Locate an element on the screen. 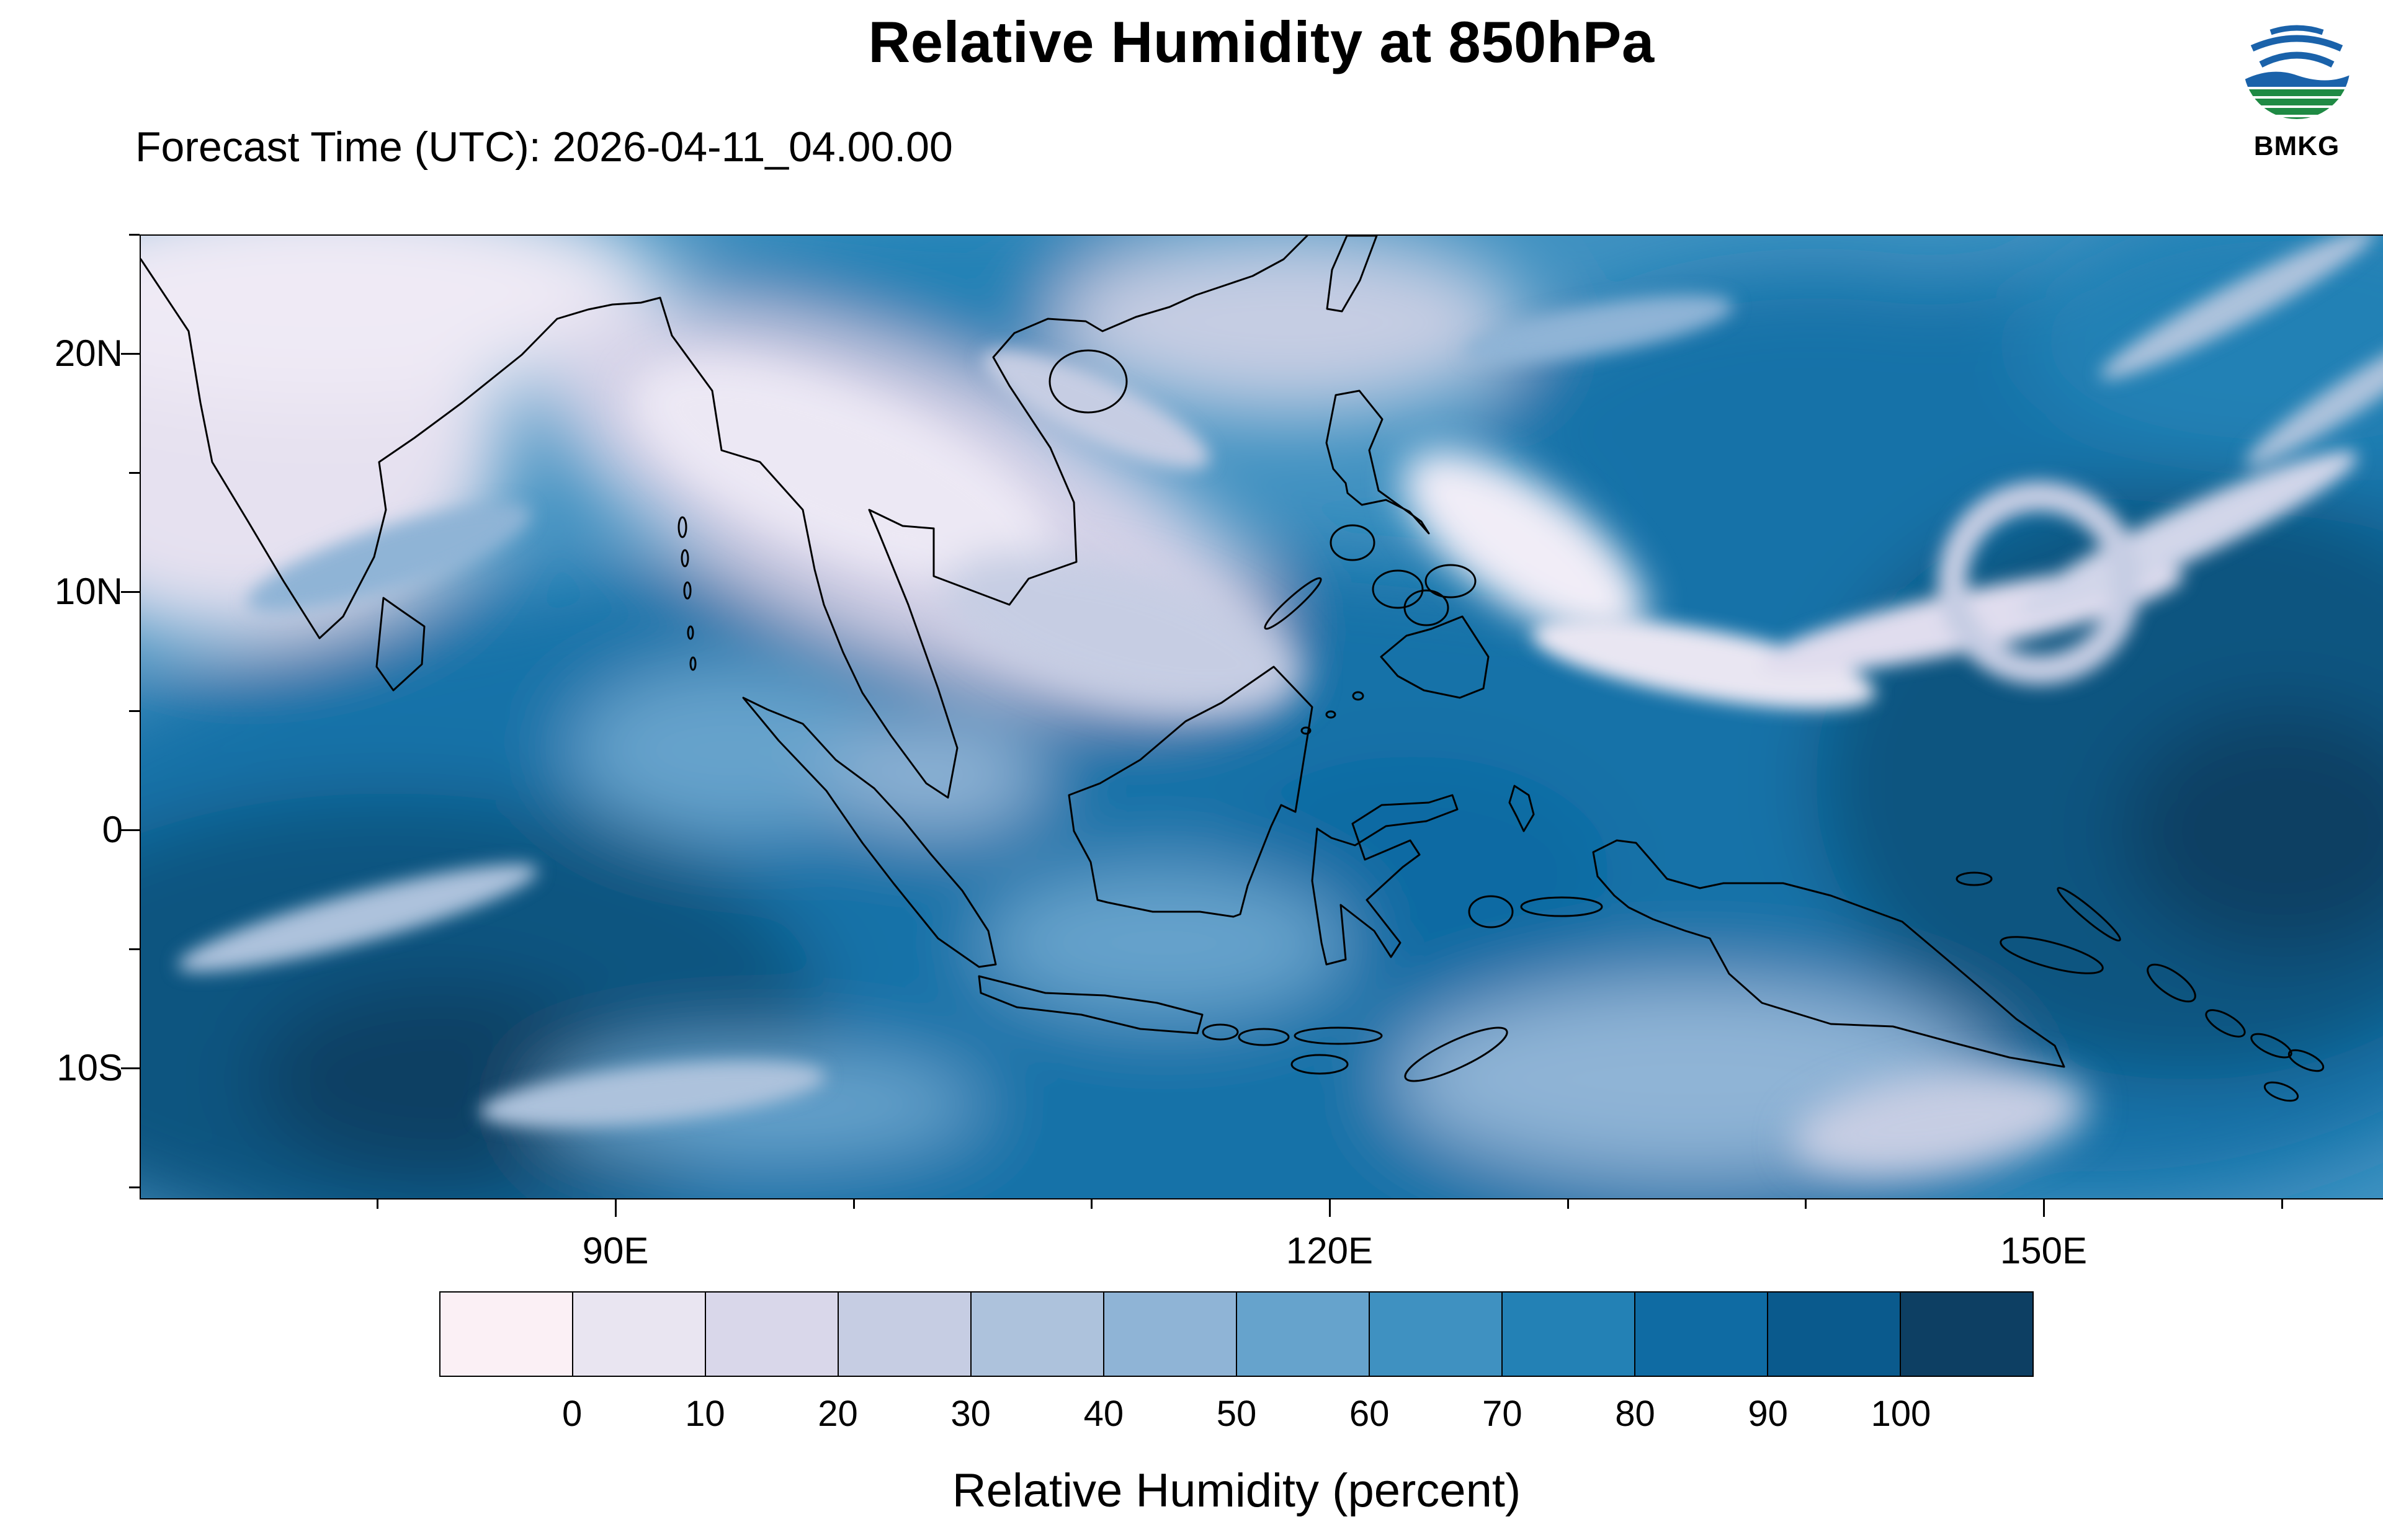  colorbar-tick-label: 80 is located at coordinates (1635, 1414).